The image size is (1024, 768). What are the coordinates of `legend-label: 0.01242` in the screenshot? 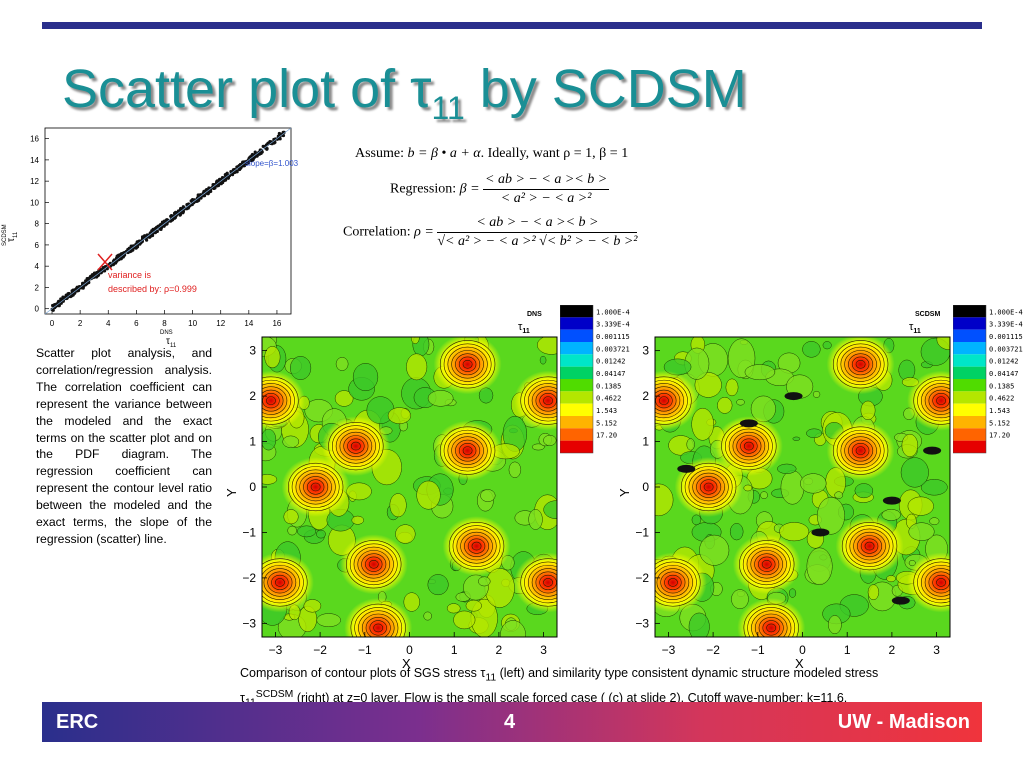 It's located at (611, 362).